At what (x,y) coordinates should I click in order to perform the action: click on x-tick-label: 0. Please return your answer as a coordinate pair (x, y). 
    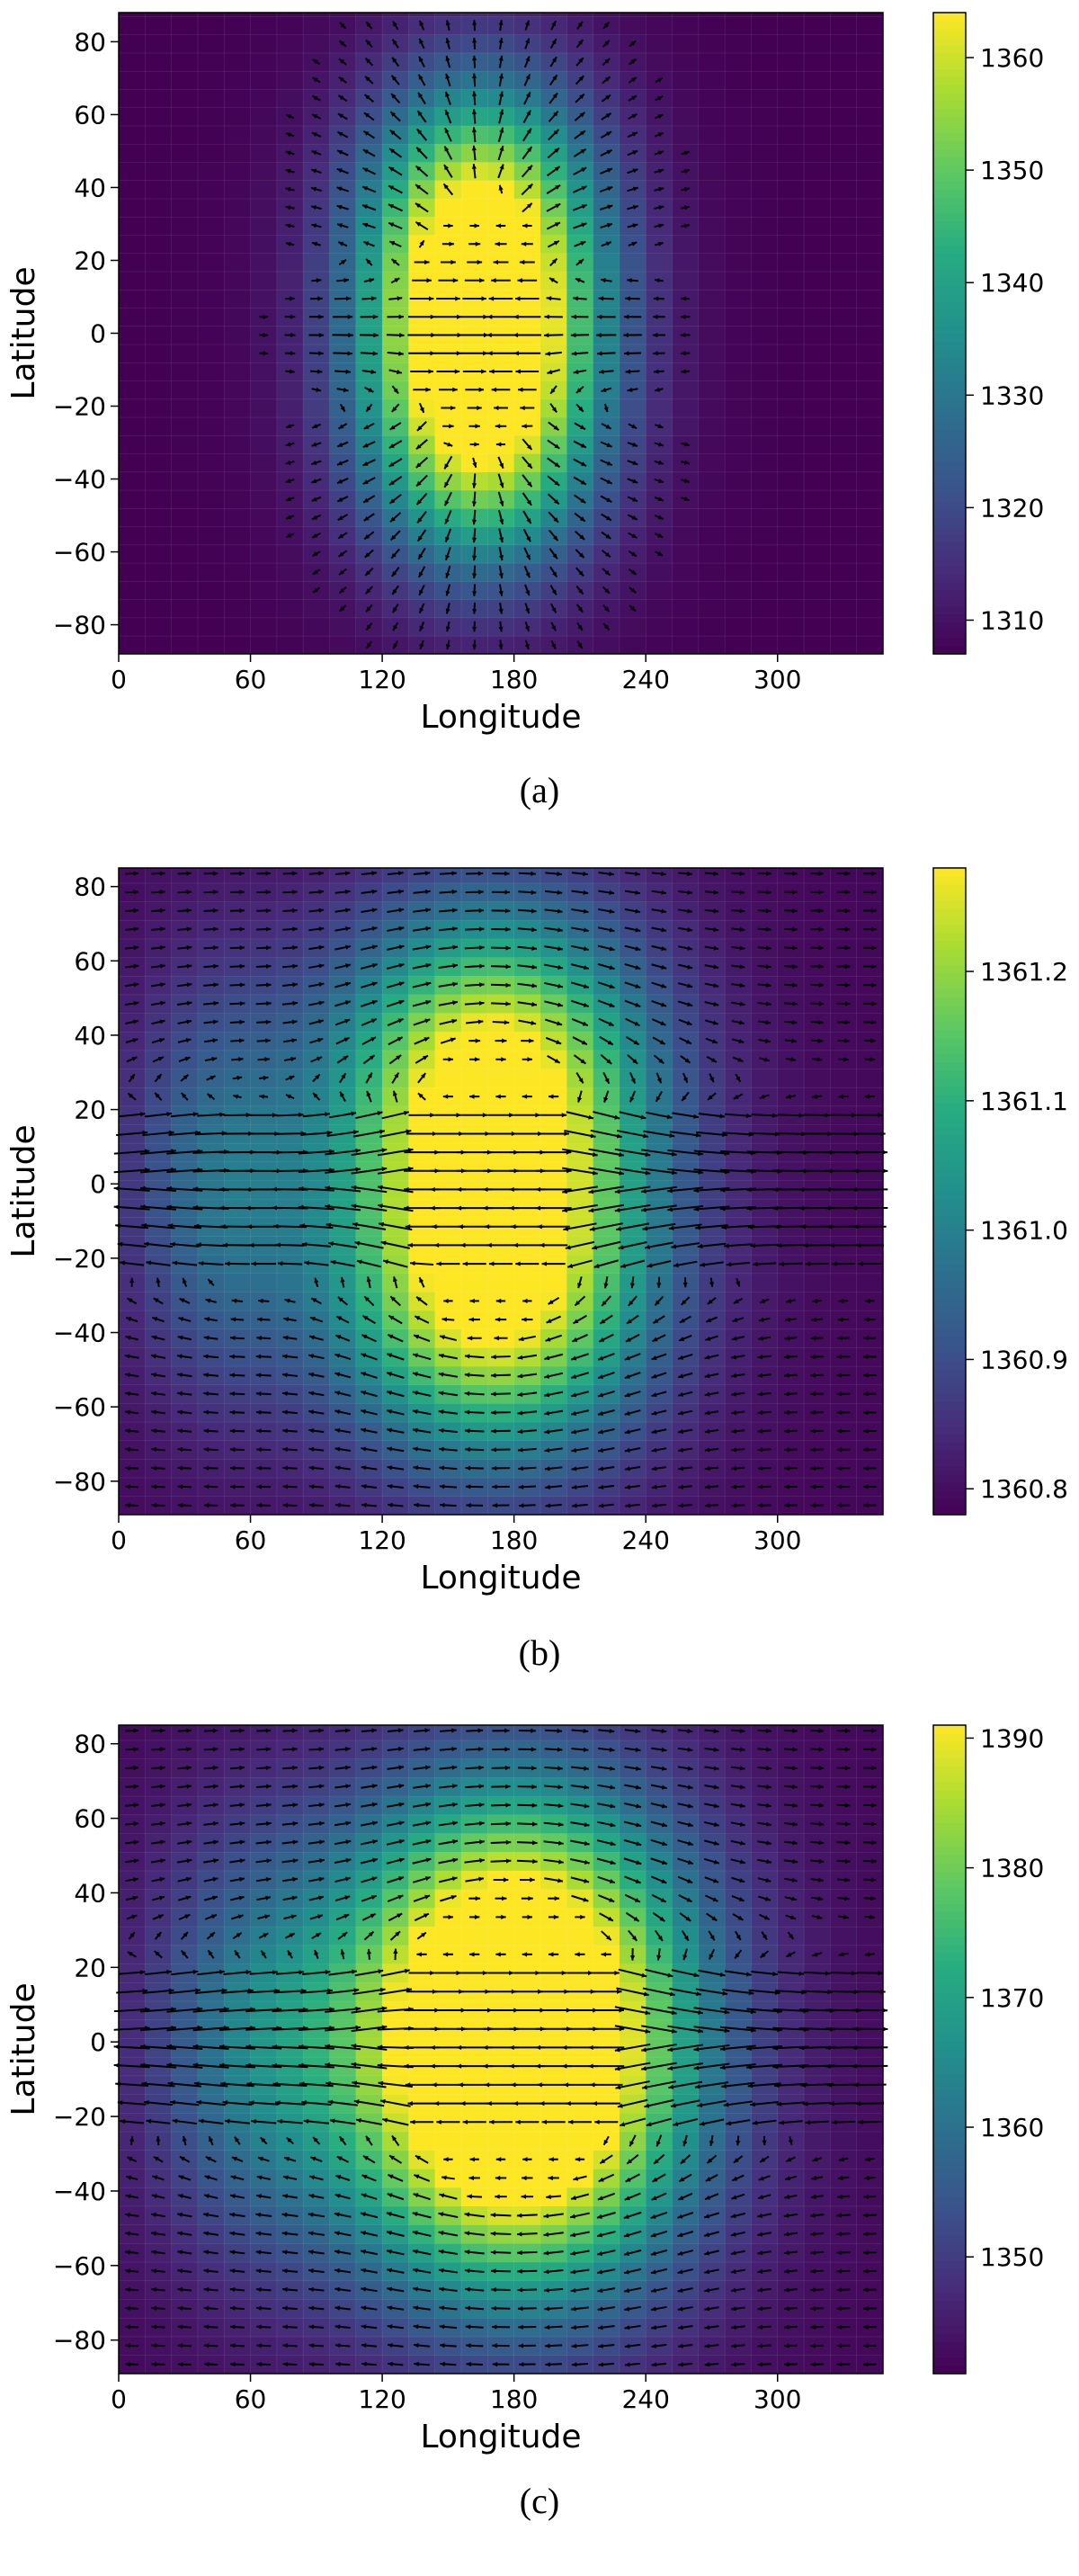
    Looking at the image, I should click on (119, 679).